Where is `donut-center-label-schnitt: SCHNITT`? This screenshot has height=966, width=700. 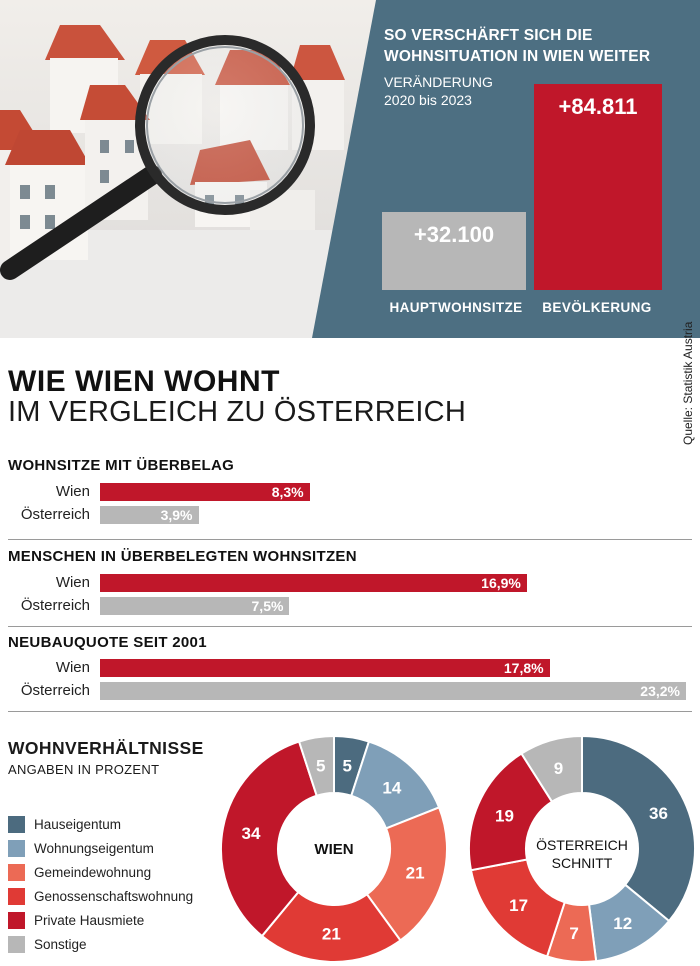
donut-center-label-schnitt: SCHNITT is located at coordinates (582, 863).